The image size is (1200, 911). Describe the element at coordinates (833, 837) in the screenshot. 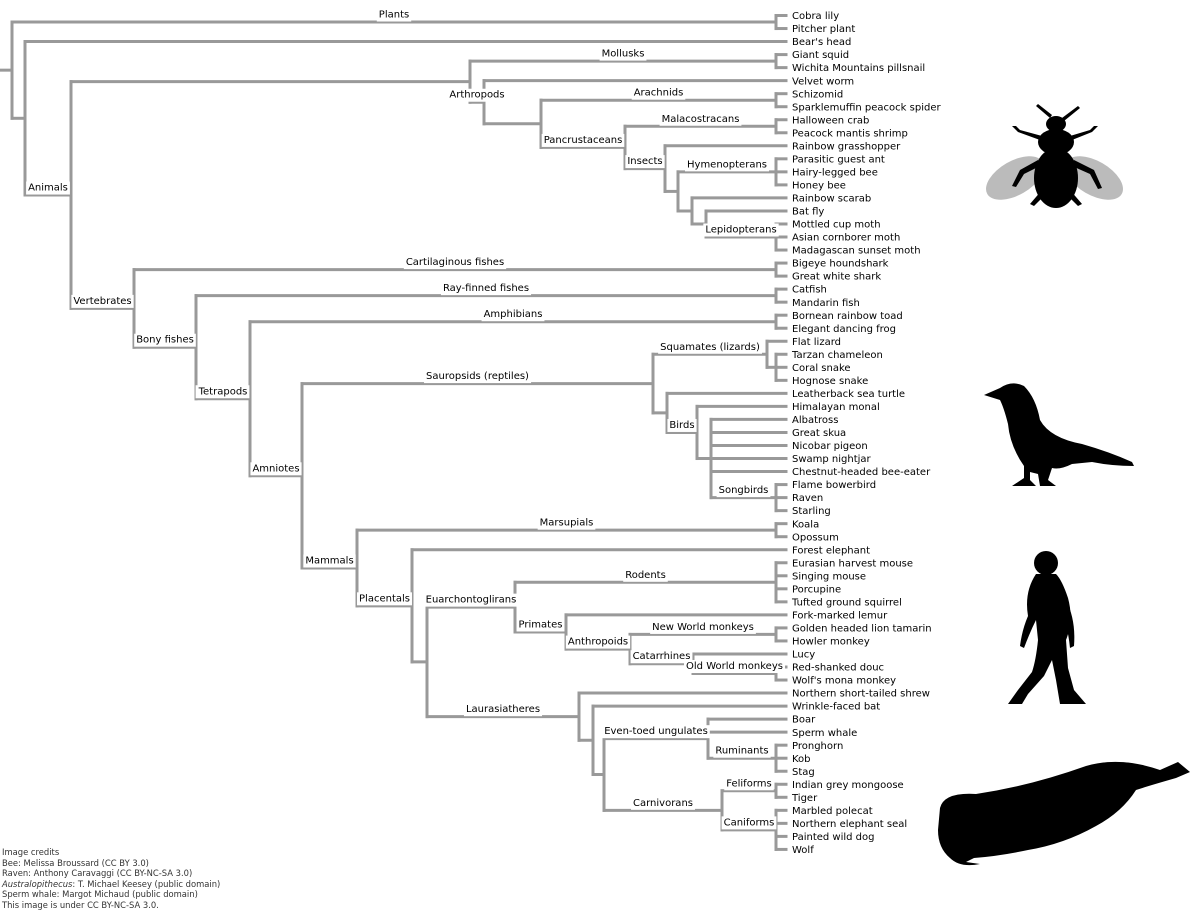

I see `leaf-painted-wild-dog: Painted wild dog` at that location.